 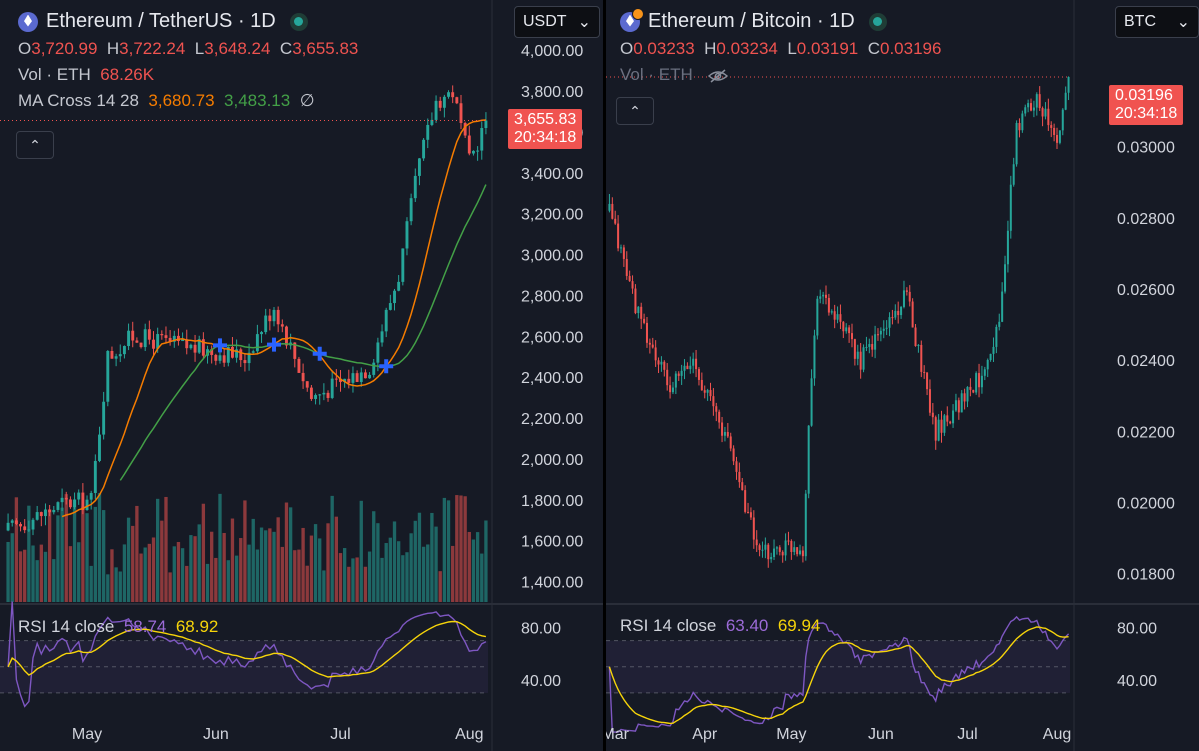 I want to click on rsi-ma-line, so click(x=838, y=675).